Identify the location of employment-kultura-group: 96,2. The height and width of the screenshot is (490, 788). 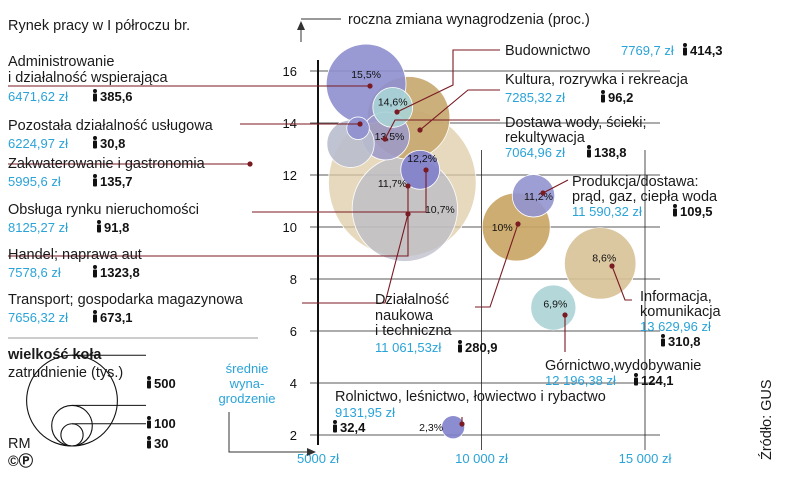
(617, 97).